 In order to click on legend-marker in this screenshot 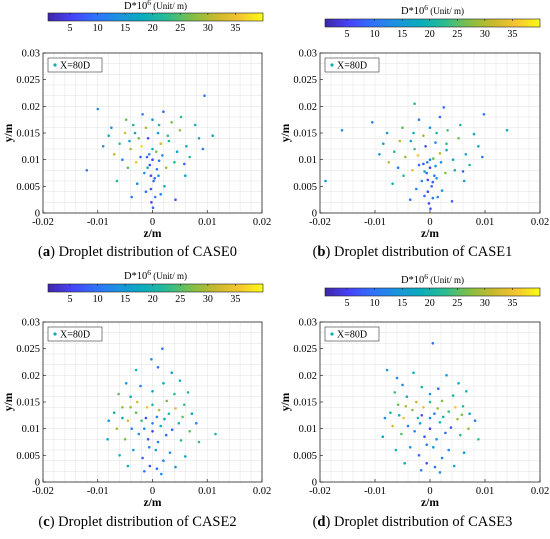, I will do `click(332, 65)`.